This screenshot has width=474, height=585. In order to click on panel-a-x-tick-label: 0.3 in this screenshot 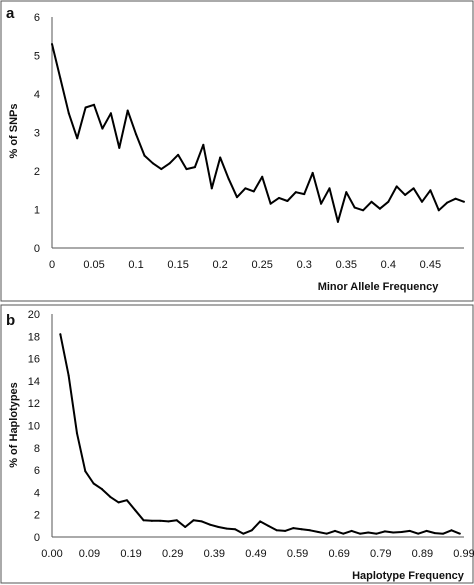, I will do `click(304, 265)`.